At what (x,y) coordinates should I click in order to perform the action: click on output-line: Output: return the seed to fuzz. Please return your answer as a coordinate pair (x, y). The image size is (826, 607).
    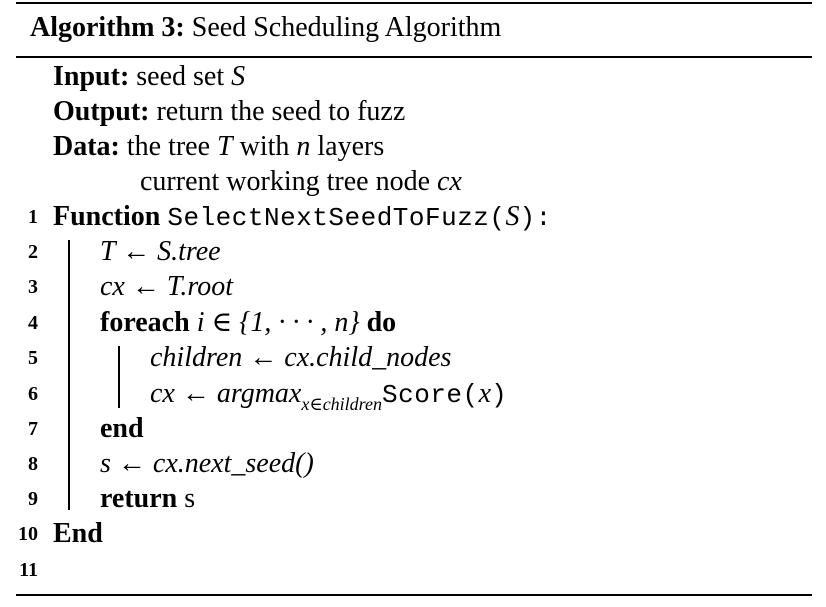
    Looking at the image, I should click on (229, 112).